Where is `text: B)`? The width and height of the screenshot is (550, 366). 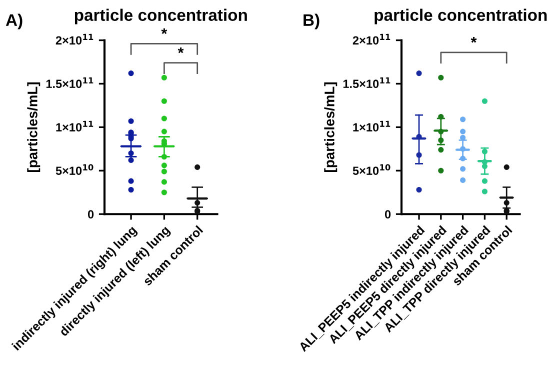 text: B) is located at coordinates (312, 22).